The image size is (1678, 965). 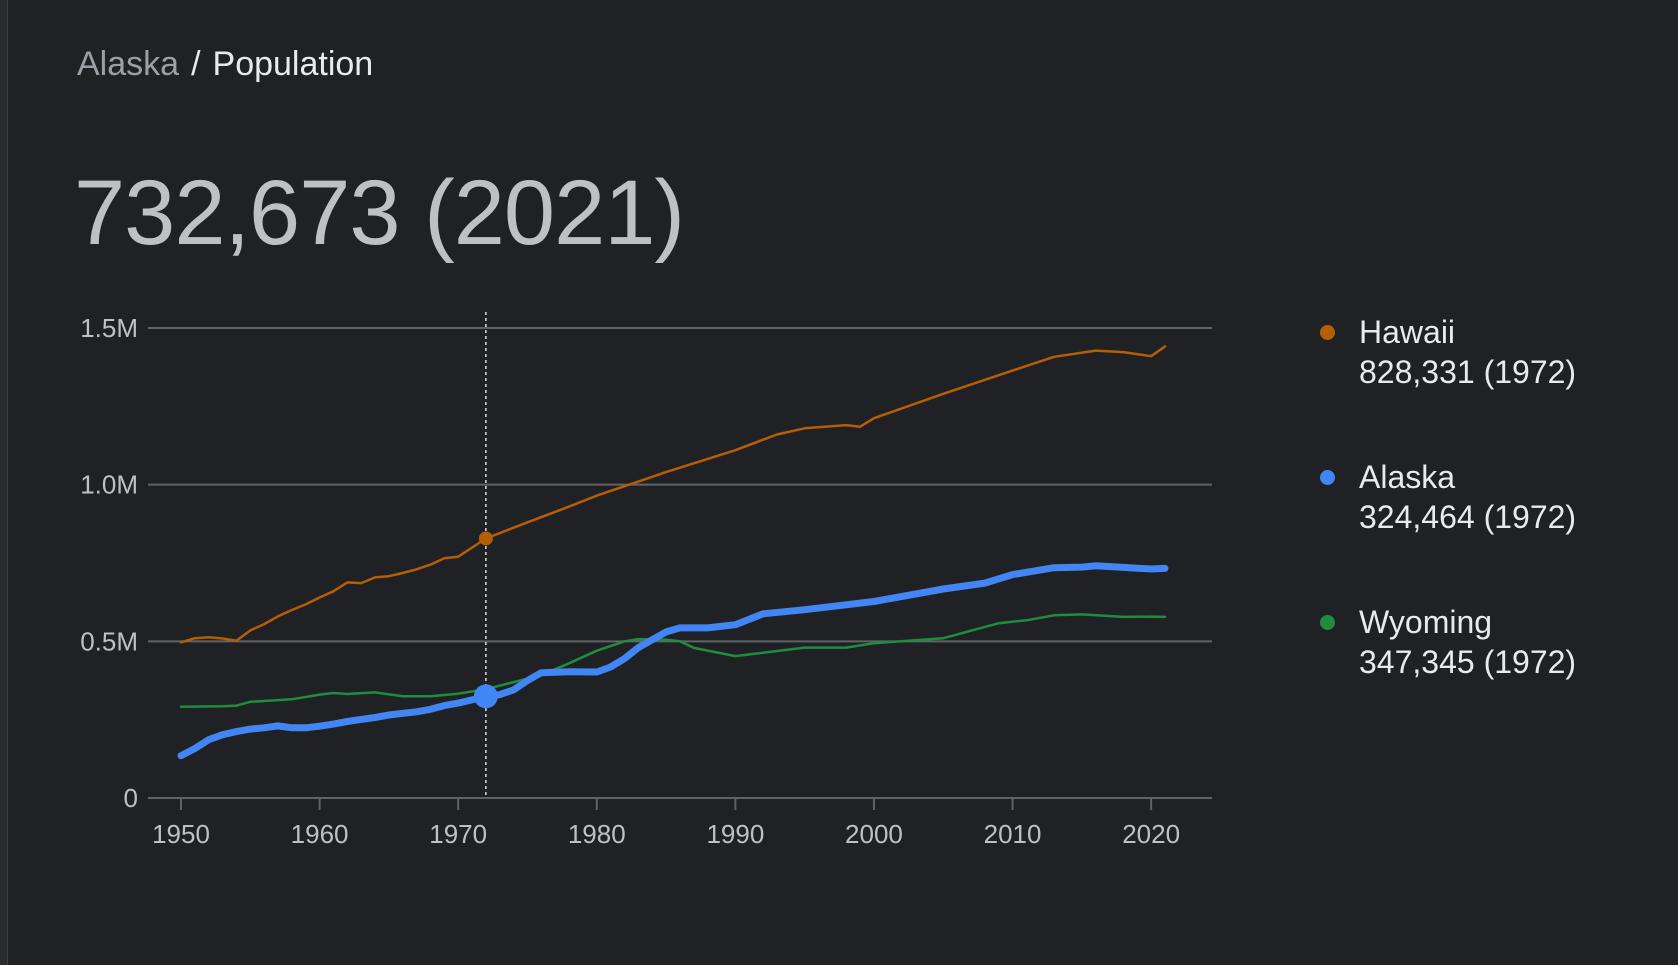 What do you see at coordinates (485, 696) in the screenshot?
I see `hover-point-alaska` at bounding box center [485, 696].